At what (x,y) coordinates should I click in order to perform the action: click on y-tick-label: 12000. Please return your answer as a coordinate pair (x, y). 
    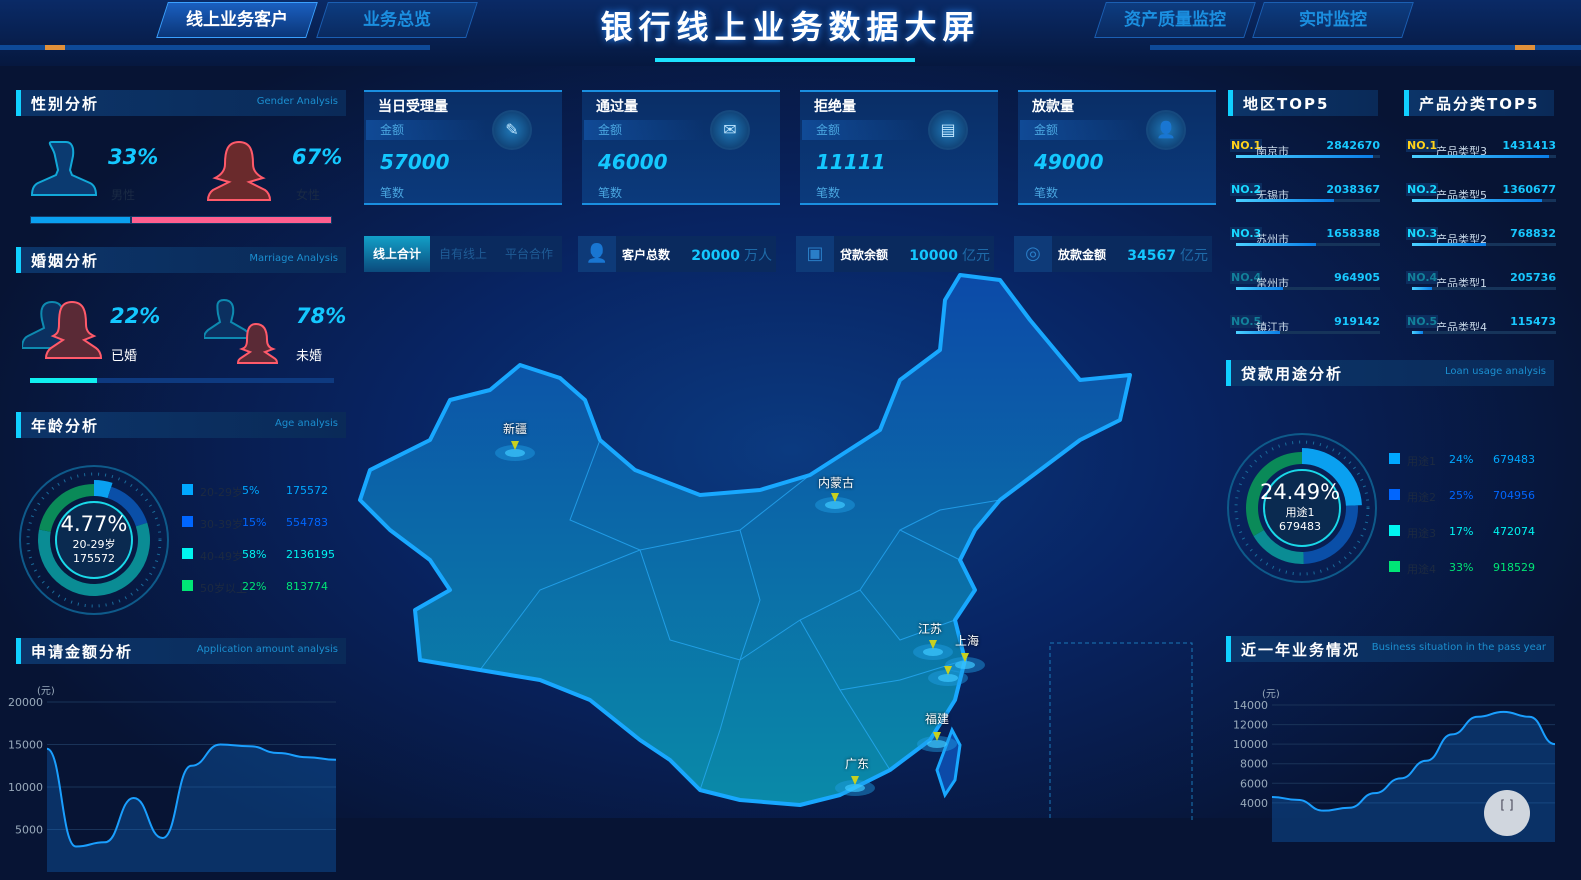
    Looking at the image, I should click on (1250, 725).